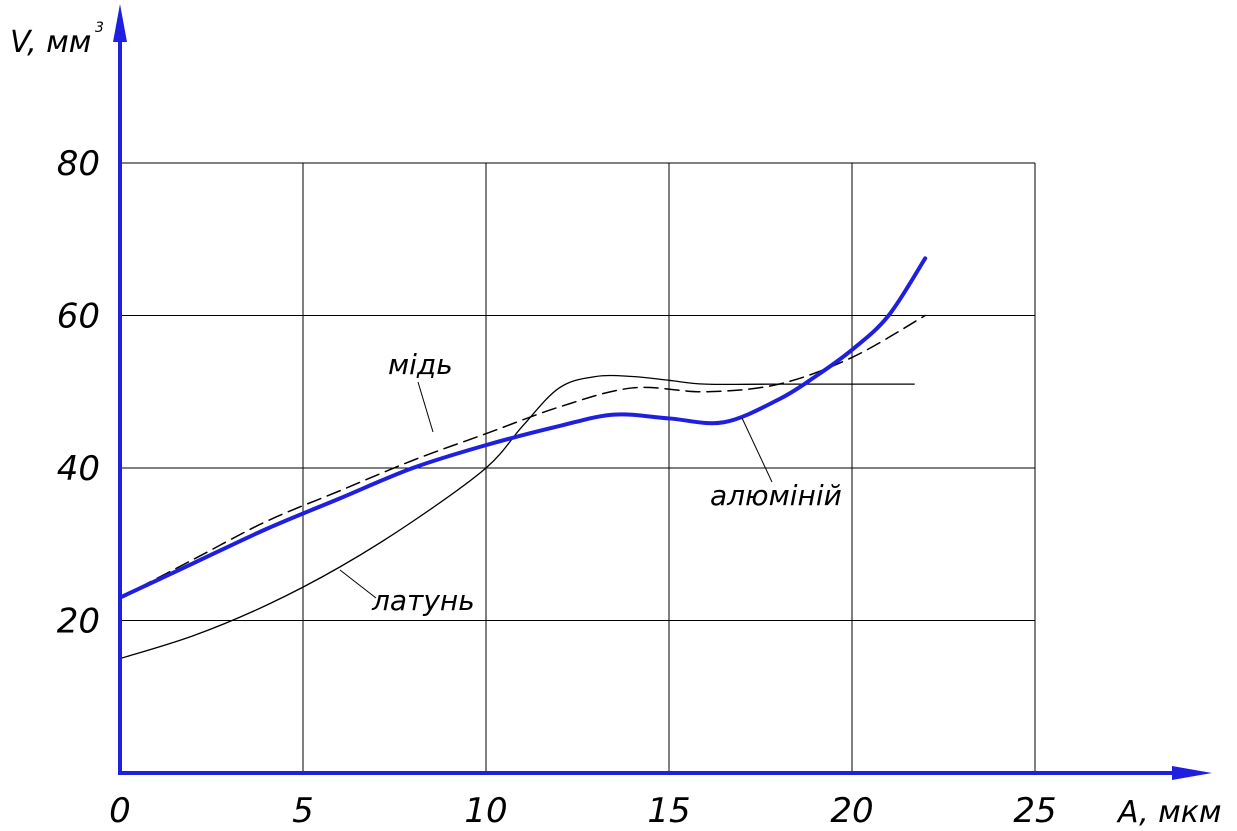 Image resolution: width=1237 pixels, height=831 pixels. What do you see at coordinates (776, 495) in the screenshot?
I see `series-label-aluminium: алюміній` at bounding box center [776, 495].